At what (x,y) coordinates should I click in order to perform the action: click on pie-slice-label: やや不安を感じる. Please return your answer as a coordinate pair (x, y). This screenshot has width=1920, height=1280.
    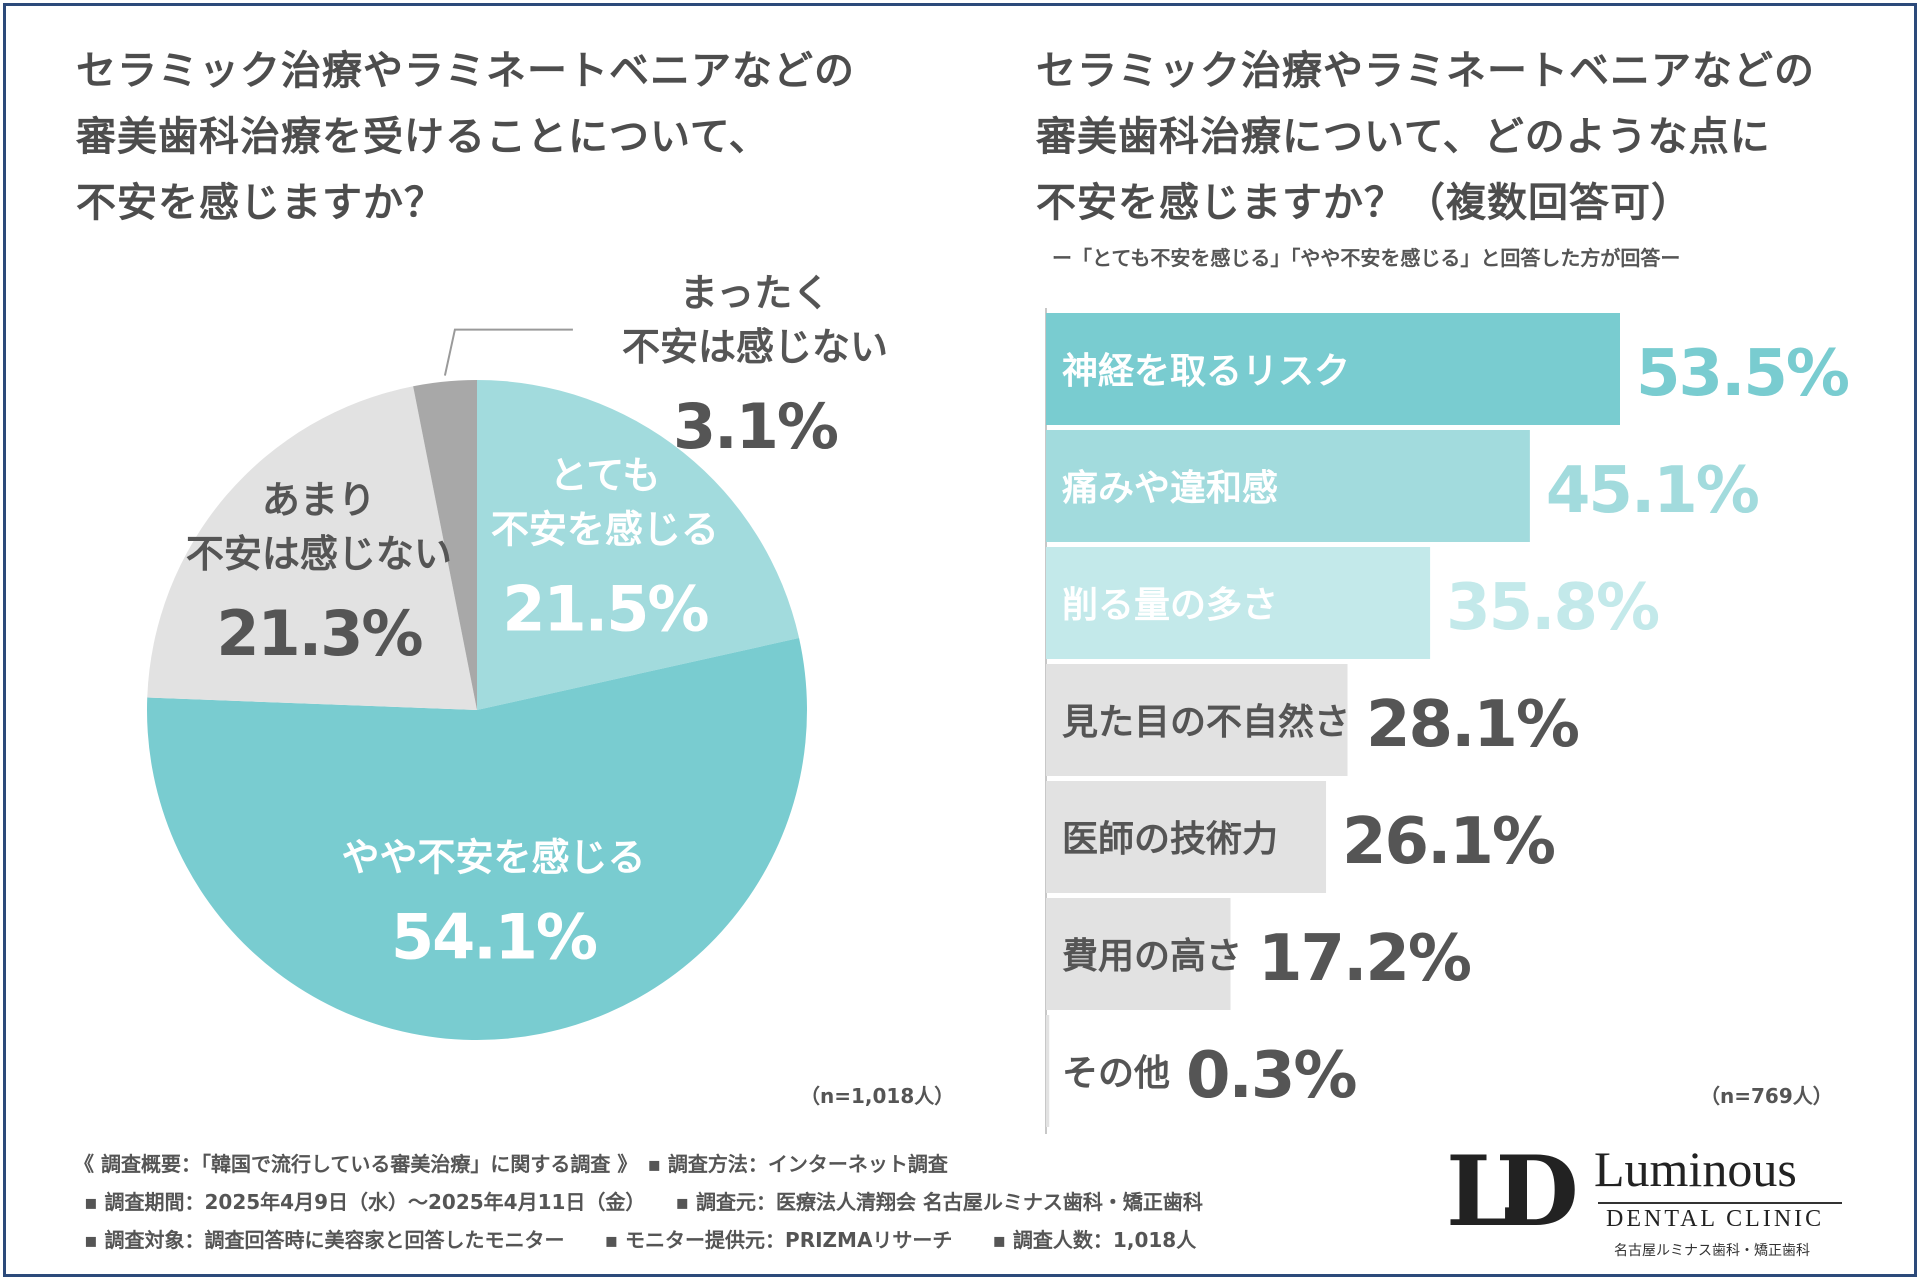
    Looking at the image, I should click on (494, 858).